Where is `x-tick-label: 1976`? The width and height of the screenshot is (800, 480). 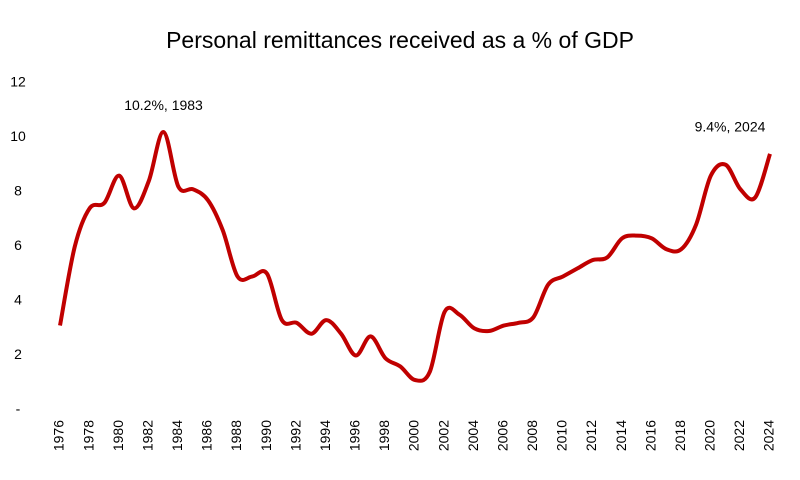 x-tick-label: 1976 is located at coordinates (59, 435).